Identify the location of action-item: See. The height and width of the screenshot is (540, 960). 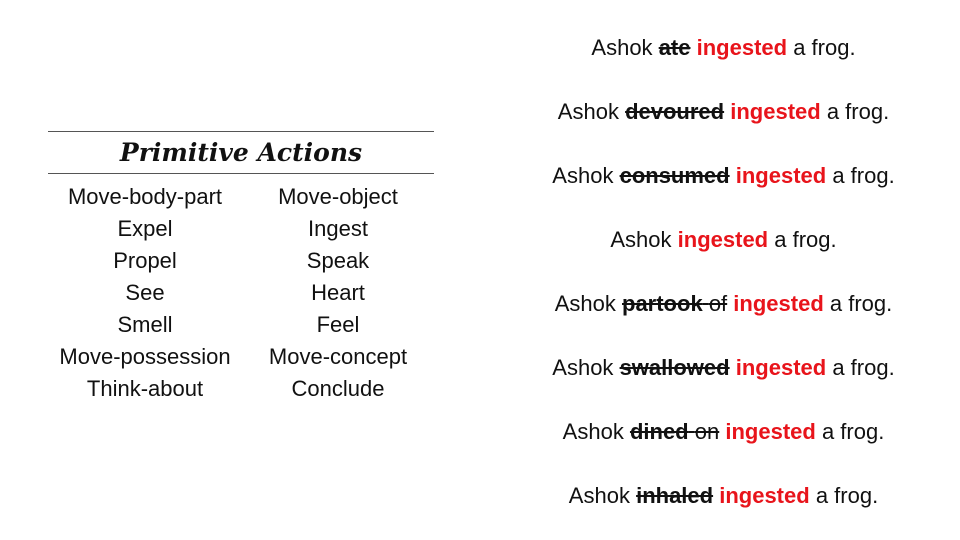
(145, 292).